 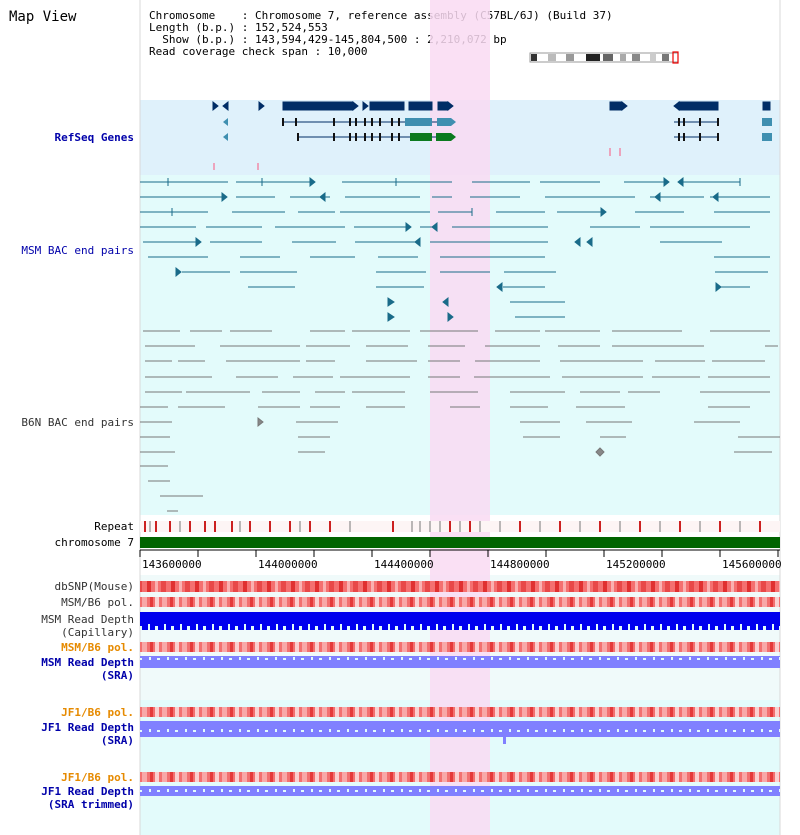 I want to click on jf1-b6-pol-label: JF1/B6 pol., so click(x=97, y=712).